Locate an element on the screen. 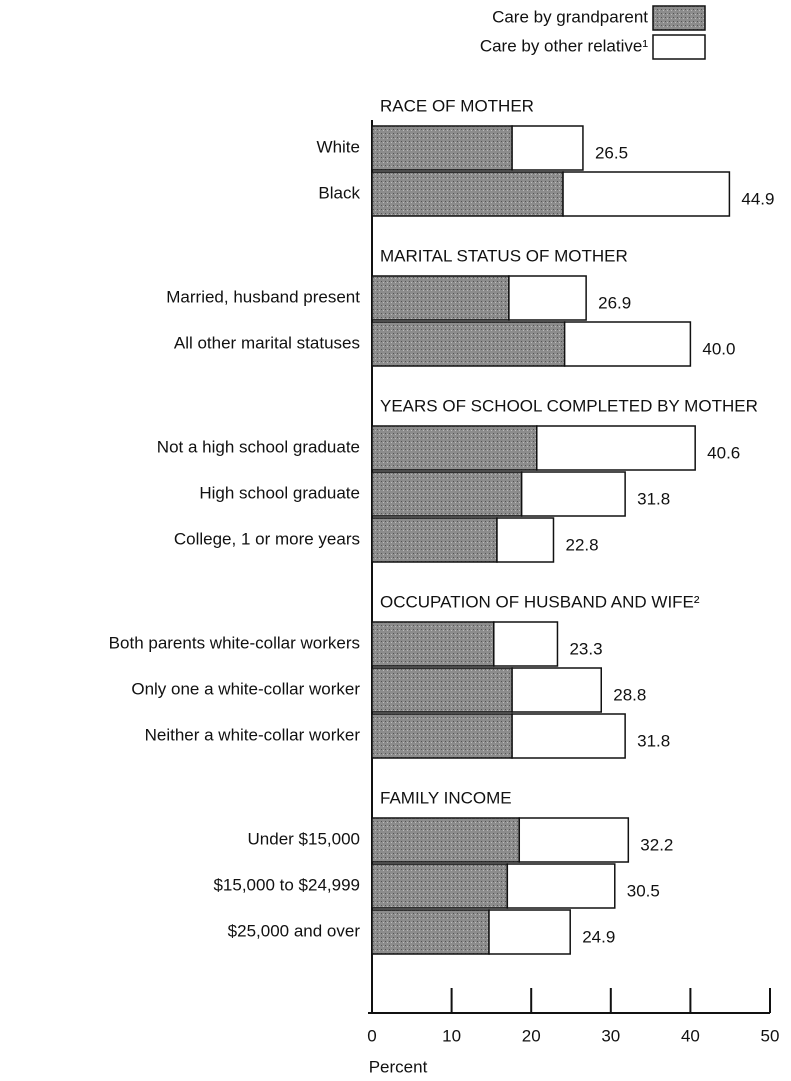  total-label: 24.9 is located at coordinates (598, 936).